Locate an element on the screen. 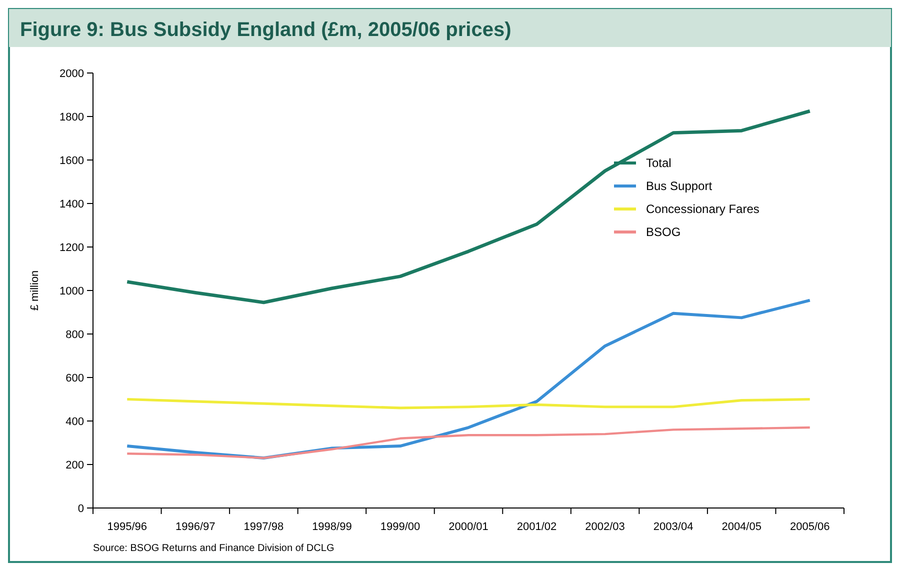 This screenshot has height=571, width=900. y-axis-title: £ million is located at coordinates (35, 290).